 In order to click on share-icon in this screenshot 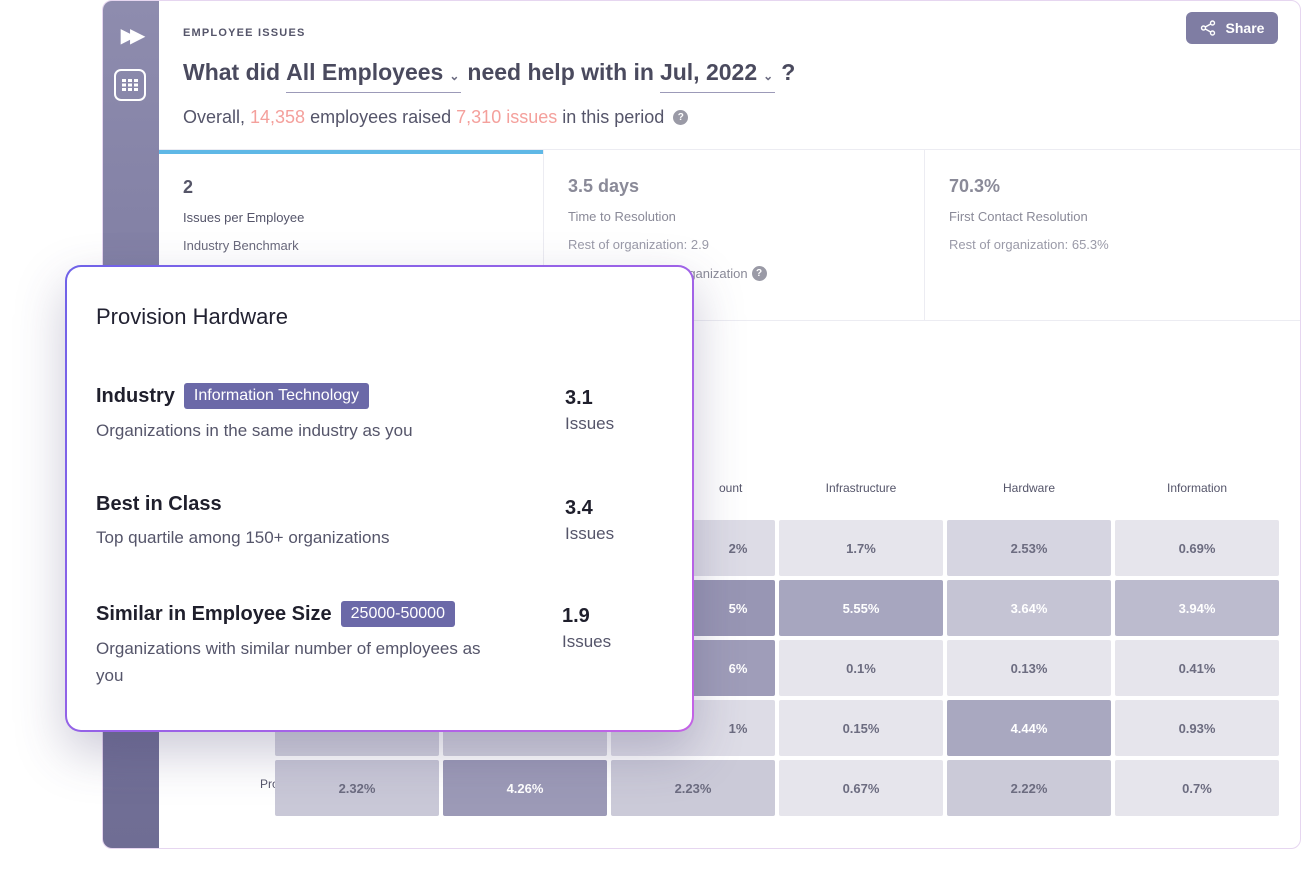, I will do `click(1207, 28)`.